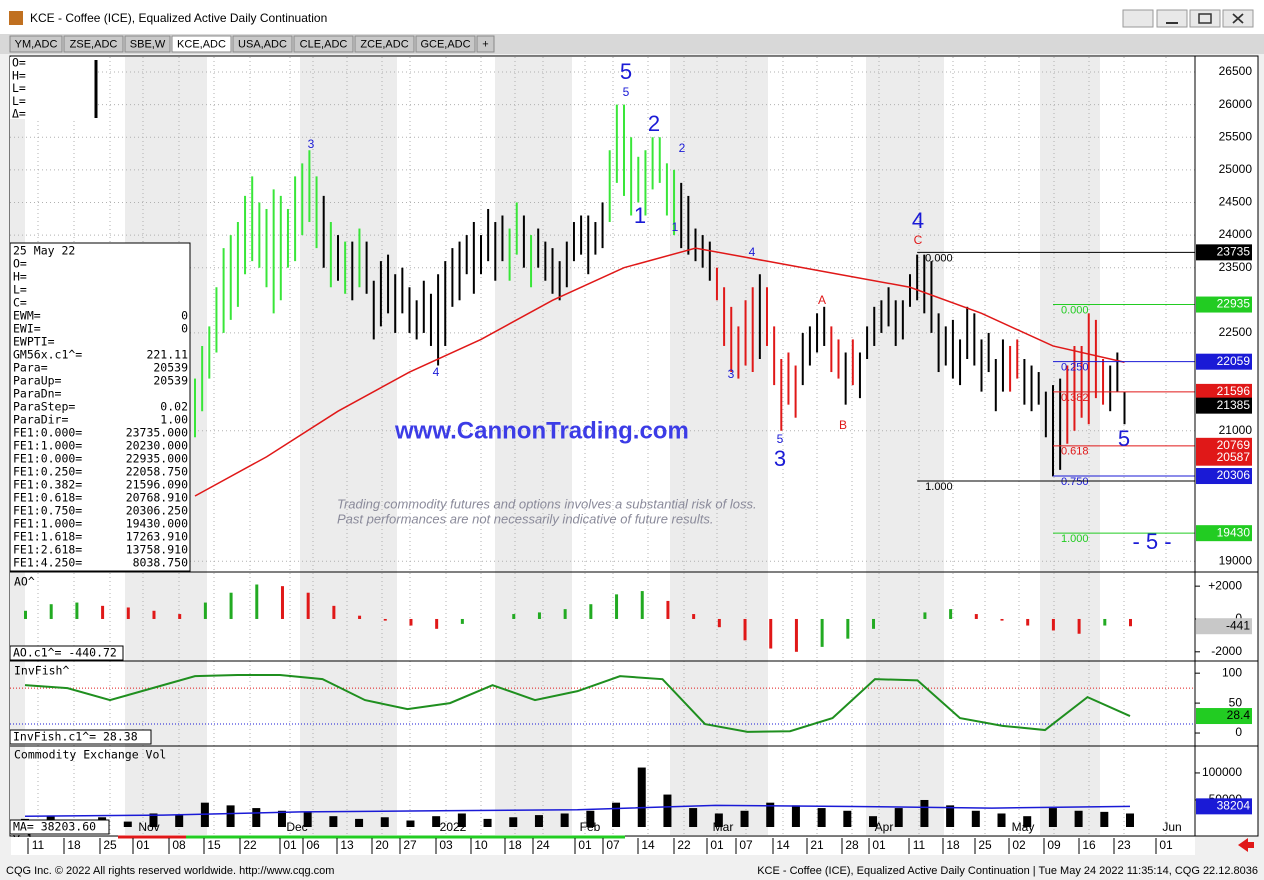 This screenshot has height=880, width=1264. What do you see at coordinates (1236, 71) in the screenshot?
I see `y-tick-label: 26500` at bounding box center [1236, 71].